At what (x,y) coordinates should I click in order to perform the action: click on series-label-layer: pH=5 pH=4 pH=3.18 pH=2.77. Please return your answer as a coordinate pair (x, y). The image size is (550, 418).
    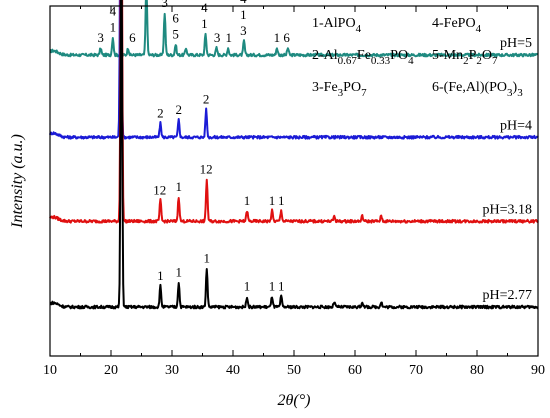
    Looking at the image, I should click on (507, 169).